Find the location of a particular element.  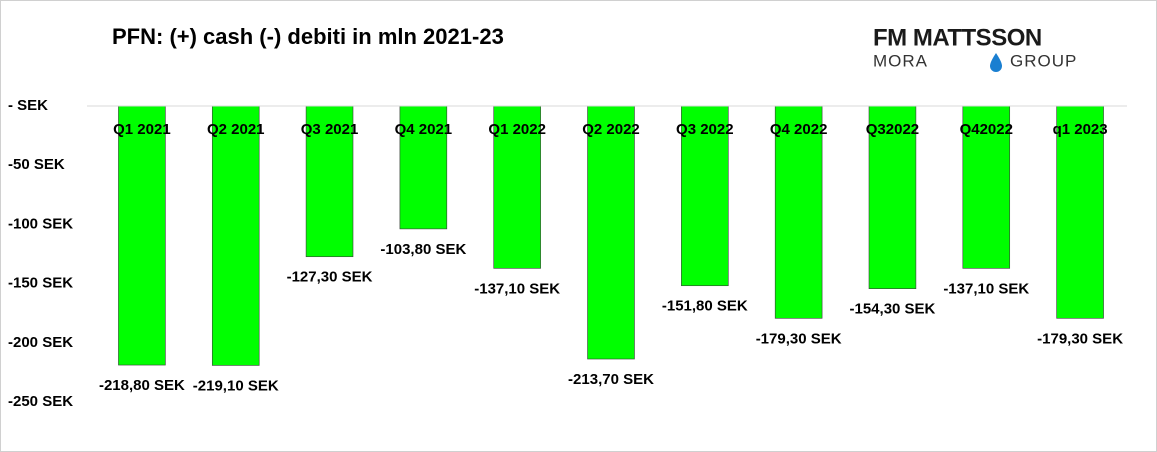

x-tick-label: Q3 2022 is located at coordinates (705, 129).